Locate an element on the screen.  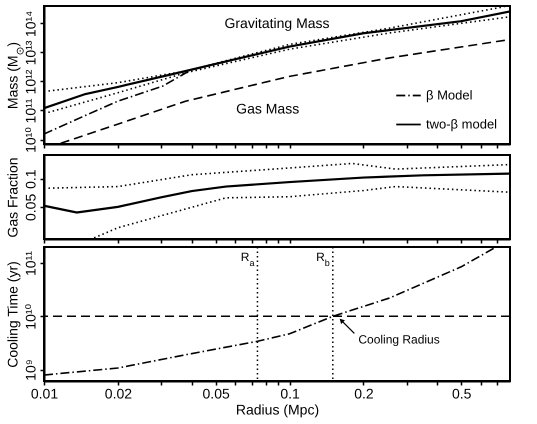
legend-label: β Model is located at coordinates (449, 95).